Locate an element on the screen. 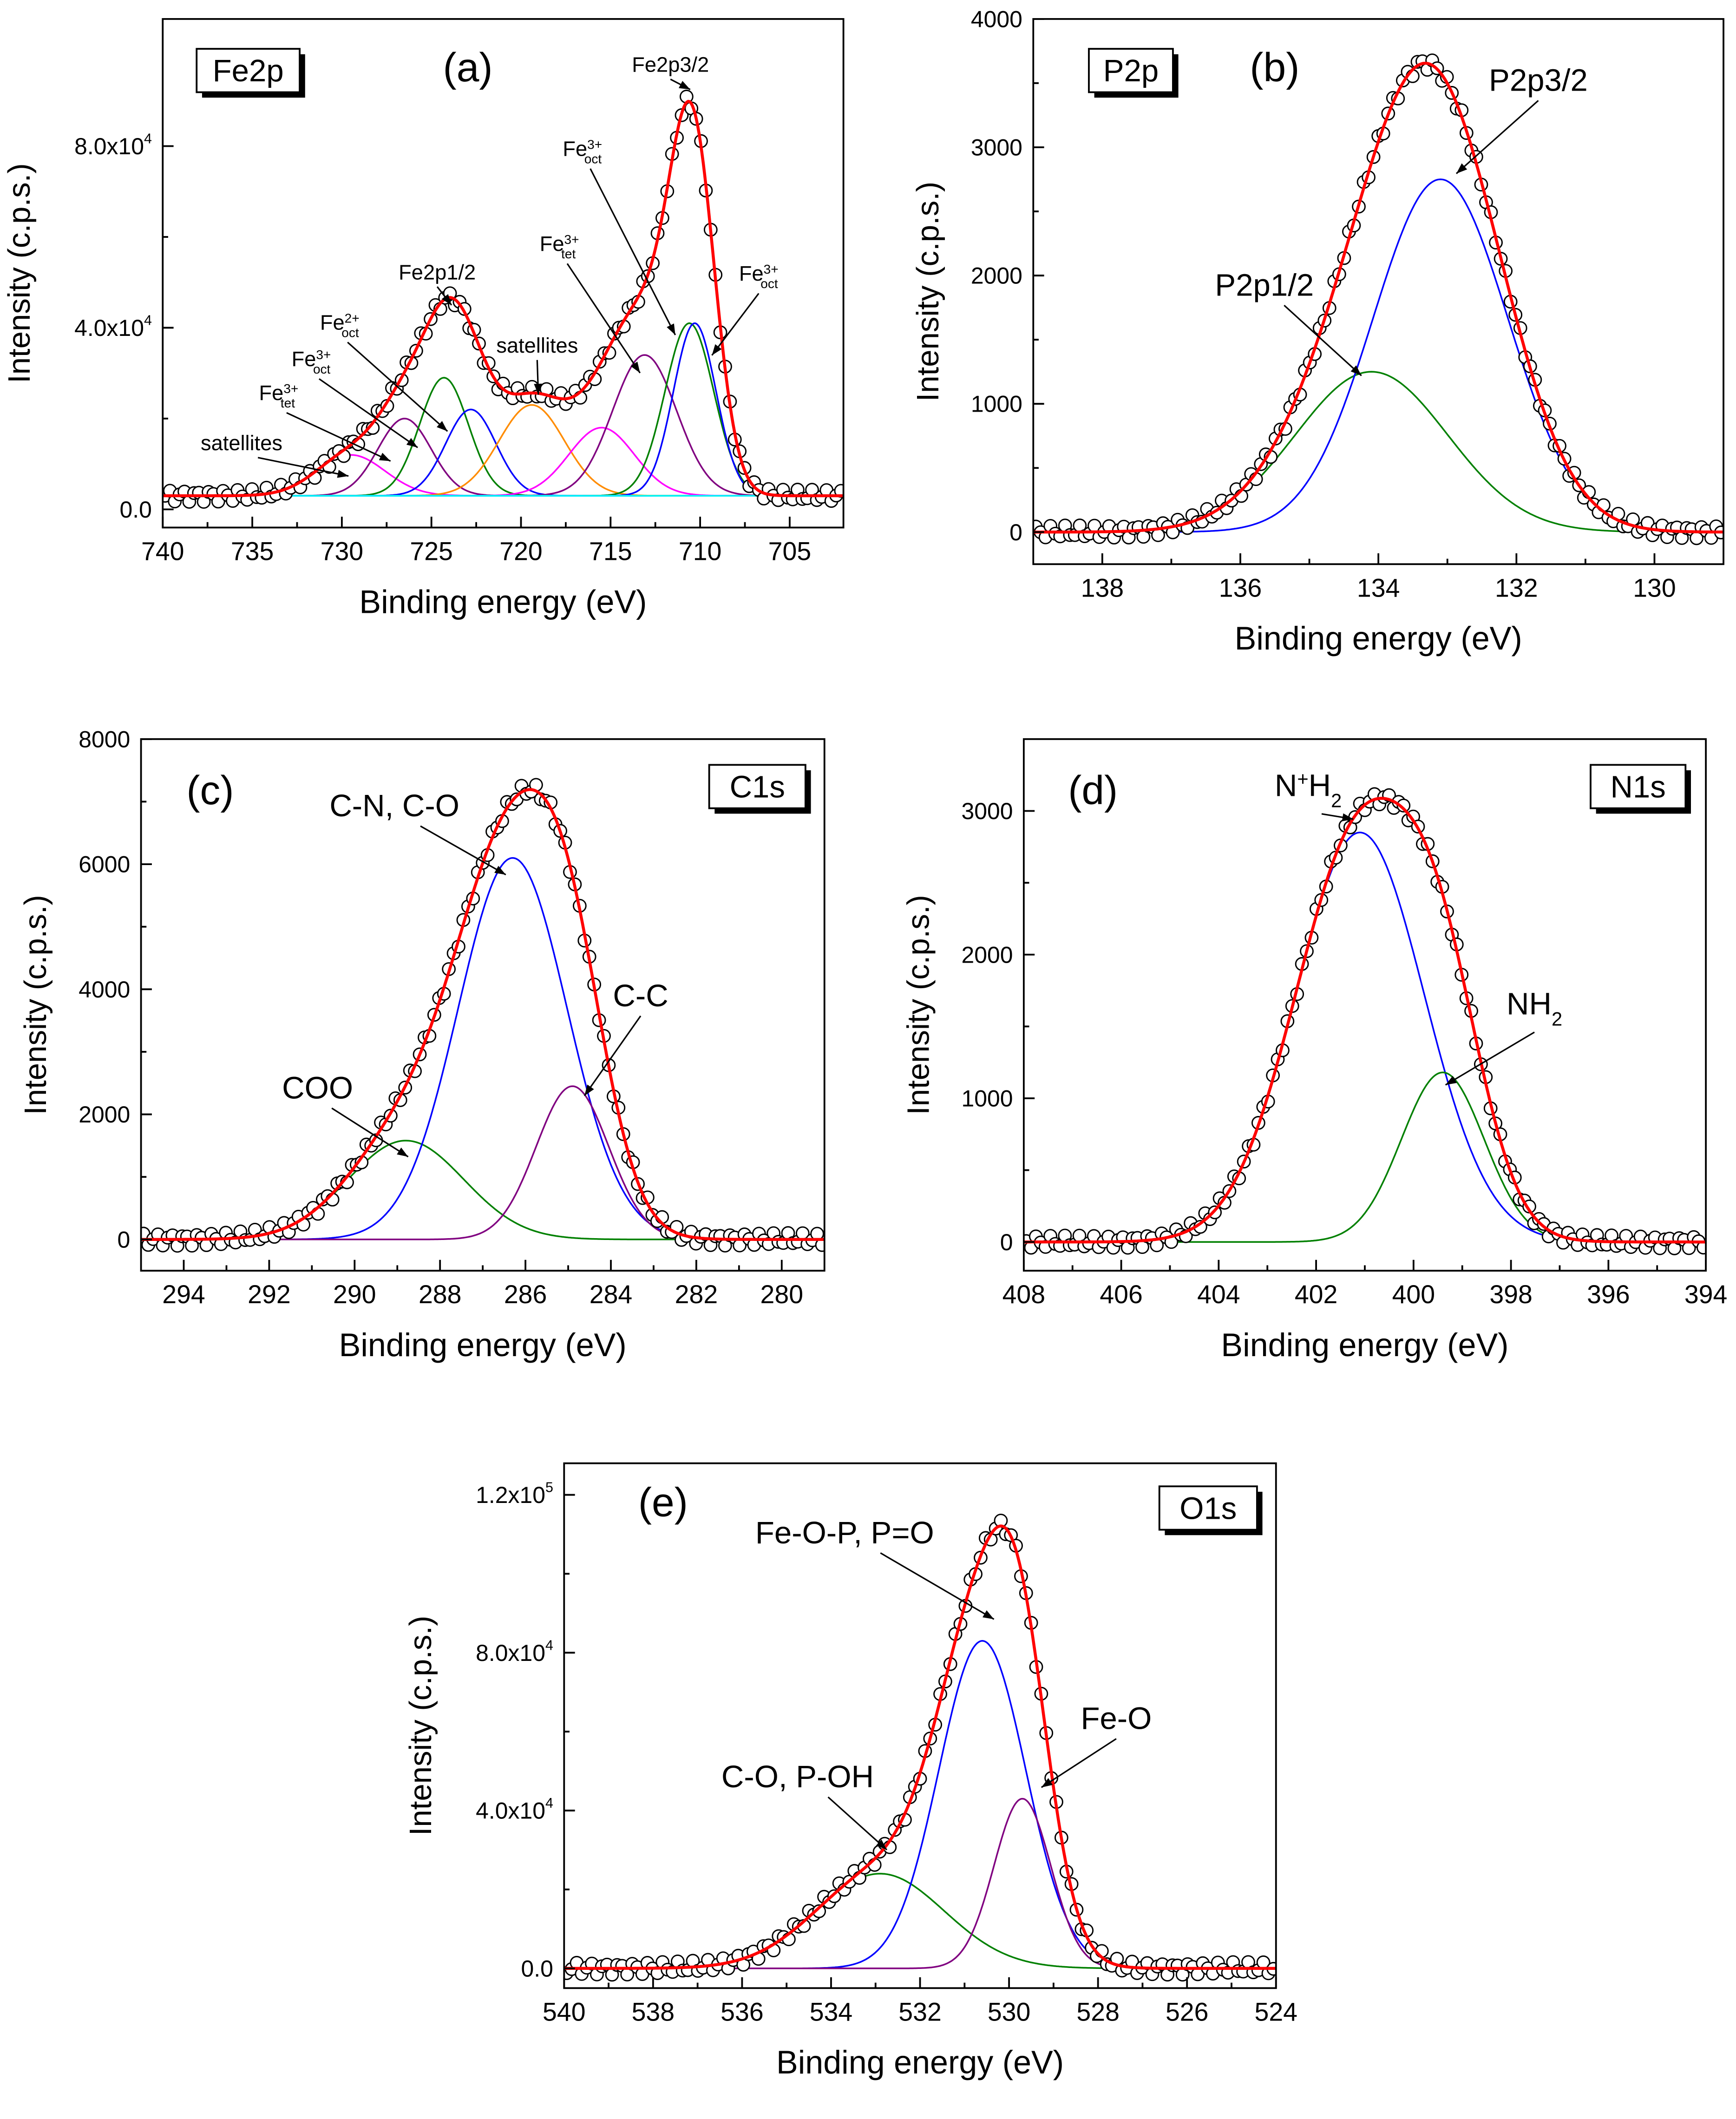 The width and height of the screenshot is (1736, 2119). x-tick-label: 526 is located at coordinates (1188, 2012).